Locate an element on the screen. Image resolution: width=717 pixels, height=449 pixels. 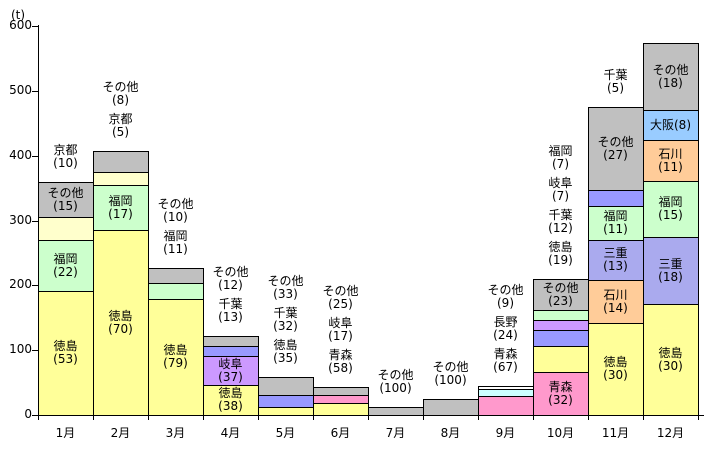
segment-label-その他: その他 (27) is located at coordinates (615, 148).